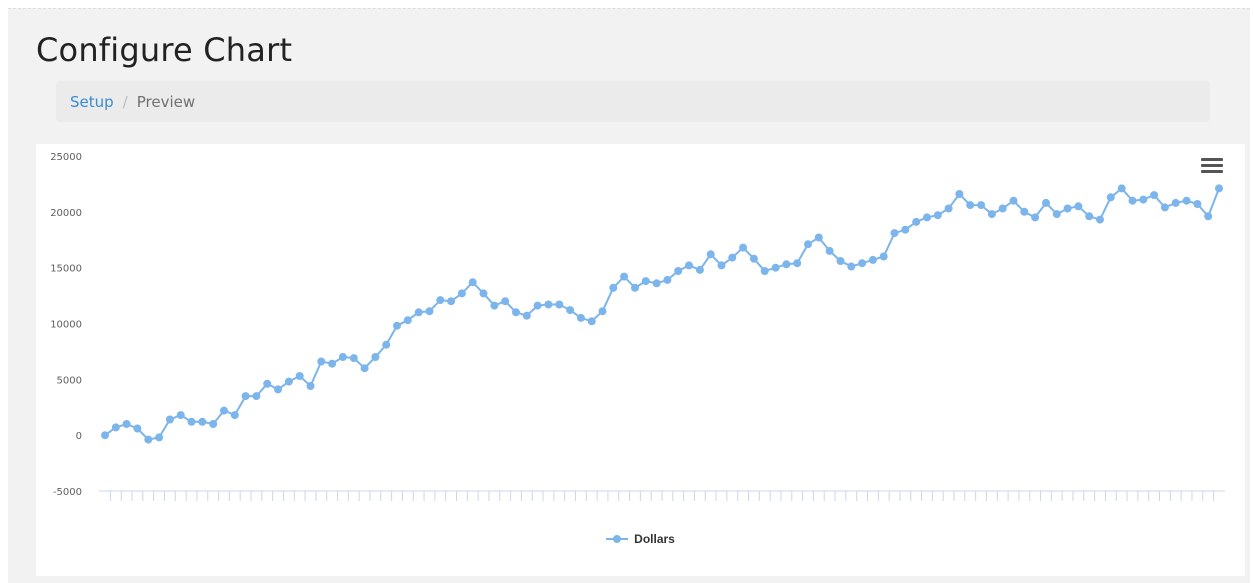 Image resolution: width=1253 pixels, height=583 pixels. What do you see at coordinates (1212, 167) in the screenshot?
I see `hamburger-menu-icon` at bounding box center [1212, 167].